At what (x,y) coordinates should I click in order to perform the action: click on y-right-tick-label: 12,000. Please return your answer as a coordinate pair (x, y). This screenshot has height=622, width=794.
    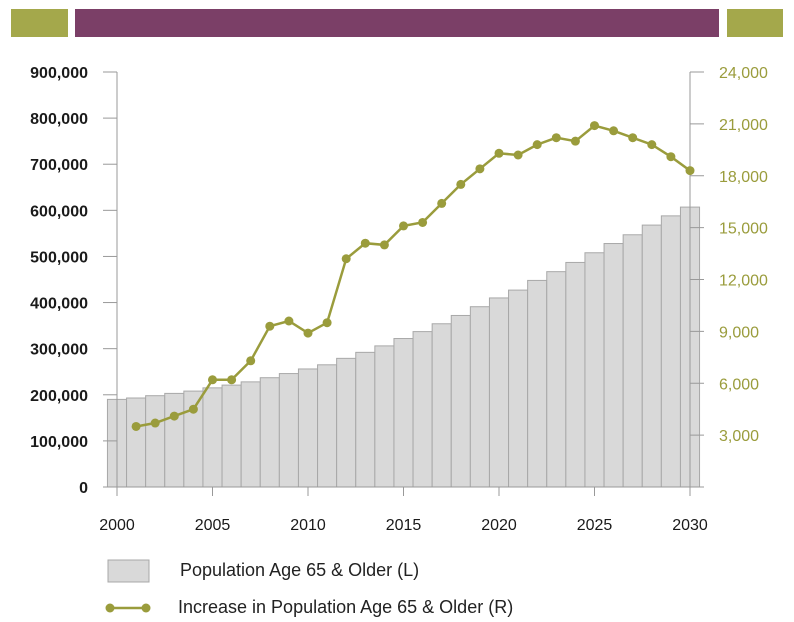
    Looking at the image, I should click on (743, 281).